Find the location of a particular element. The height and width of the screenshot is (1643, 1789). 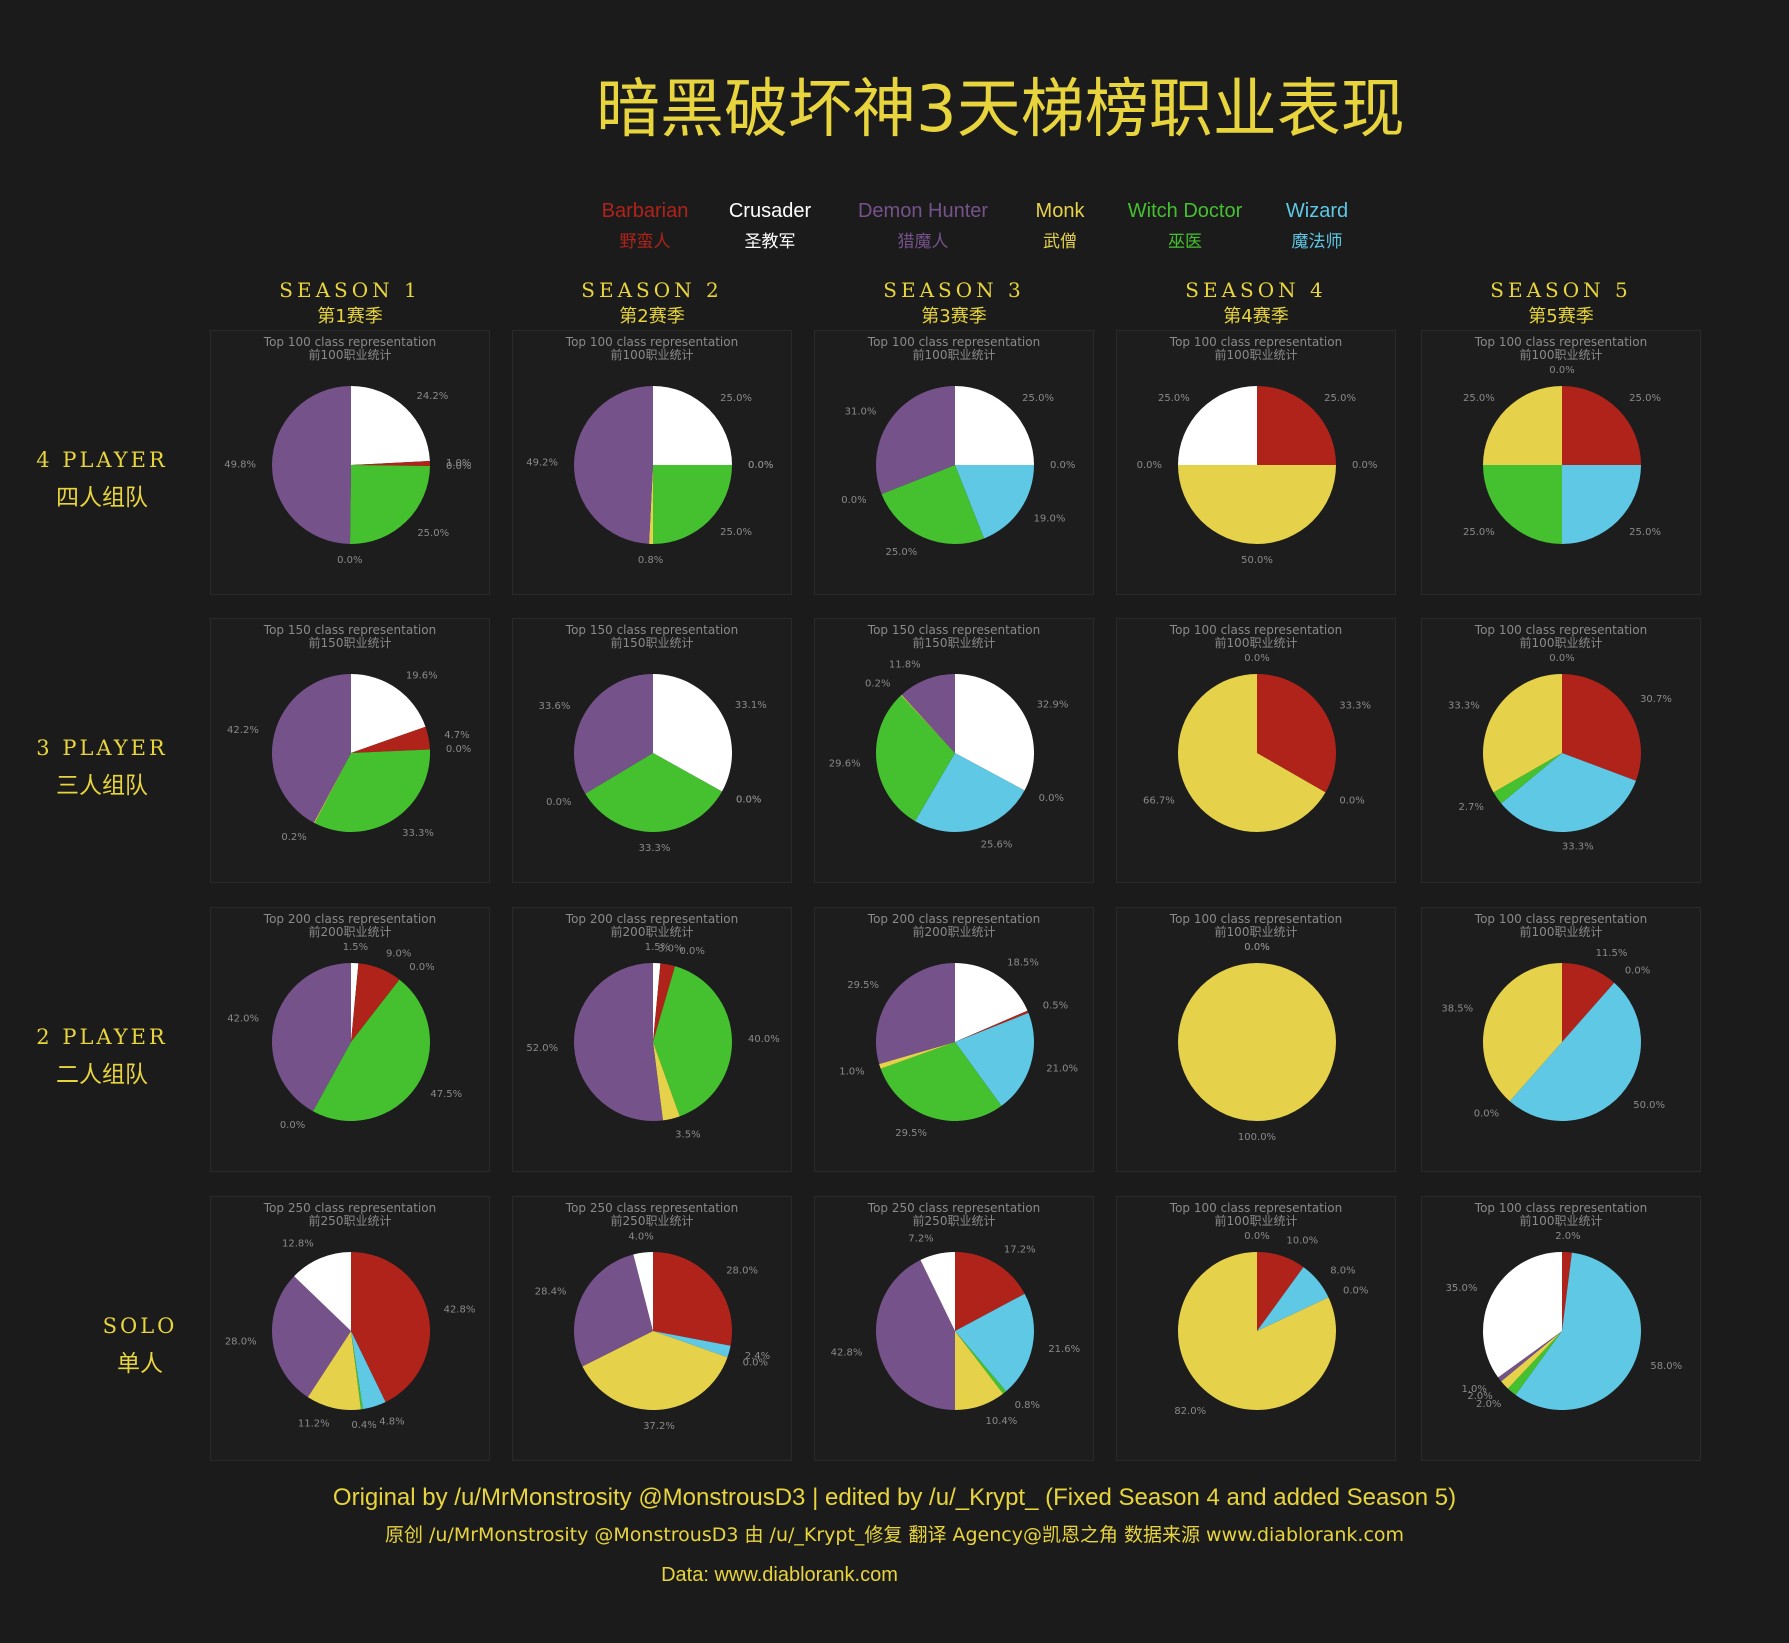

pie-chart: 32.9% 0.0% 25.6% 29.6% 0.2% 11.8% is located at coordinates (949, 754).